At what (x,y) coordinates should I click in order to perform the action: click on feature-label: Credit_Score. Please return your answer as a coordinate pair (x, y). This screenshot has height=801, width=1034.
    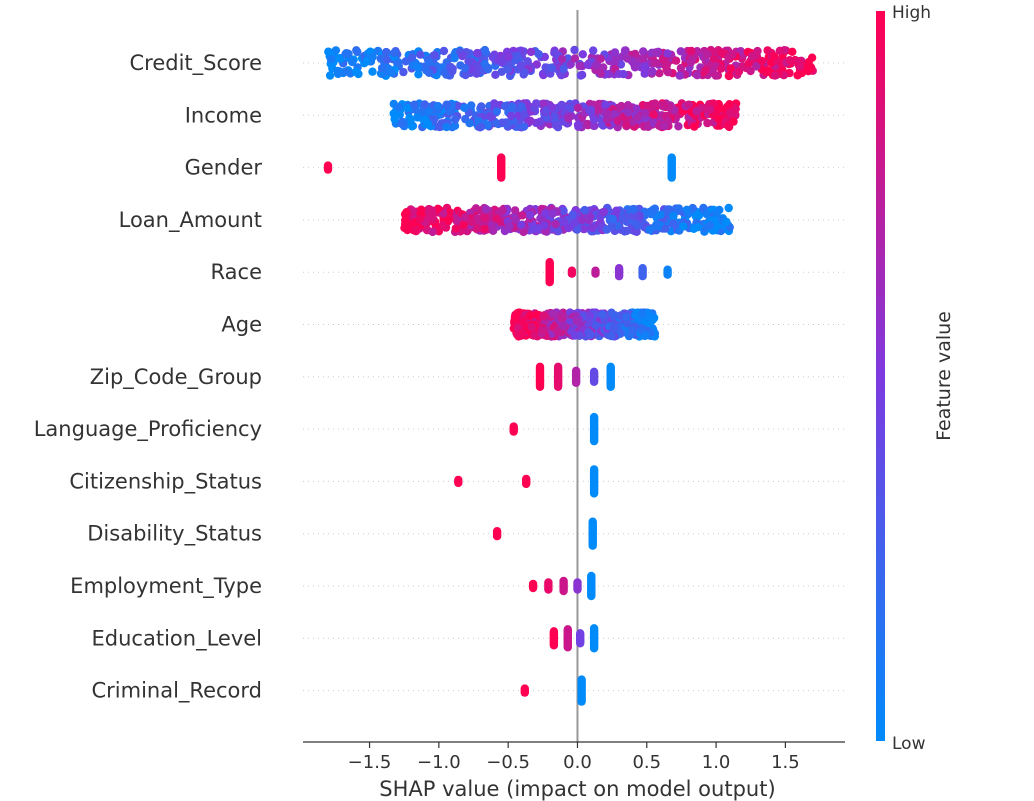
    Looking at the image, I should click on (196, 63).